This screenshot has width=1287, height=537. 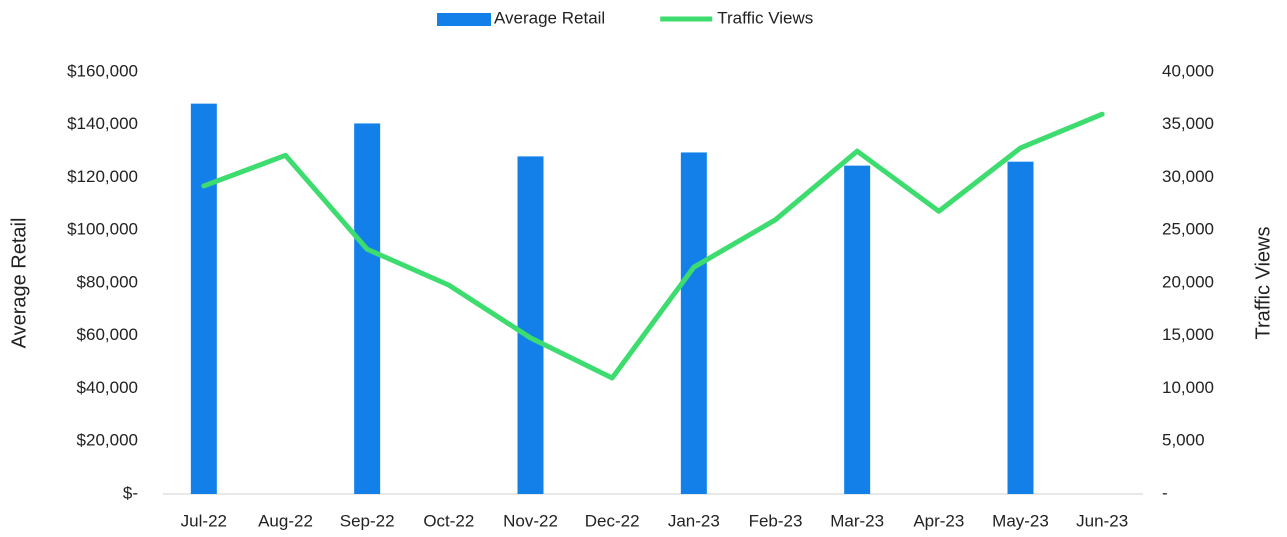 What do you see at coordinates (102, 176) in the screenshot?
I see `y-tick-label: $120,000` at bounding box center [102, 176].